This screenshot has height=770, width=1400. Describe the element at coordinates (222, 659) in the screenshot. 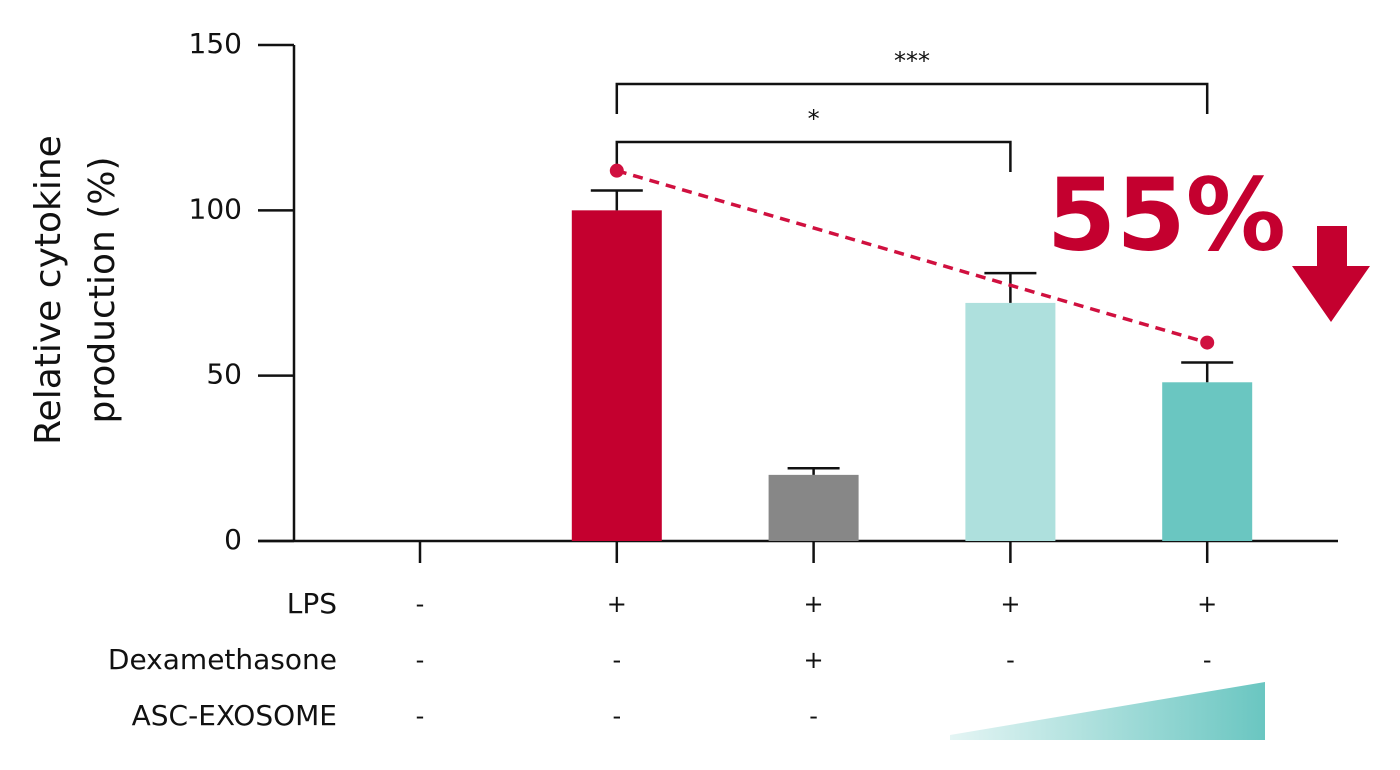

I see `condition-name: Dexamethasone` at that location.